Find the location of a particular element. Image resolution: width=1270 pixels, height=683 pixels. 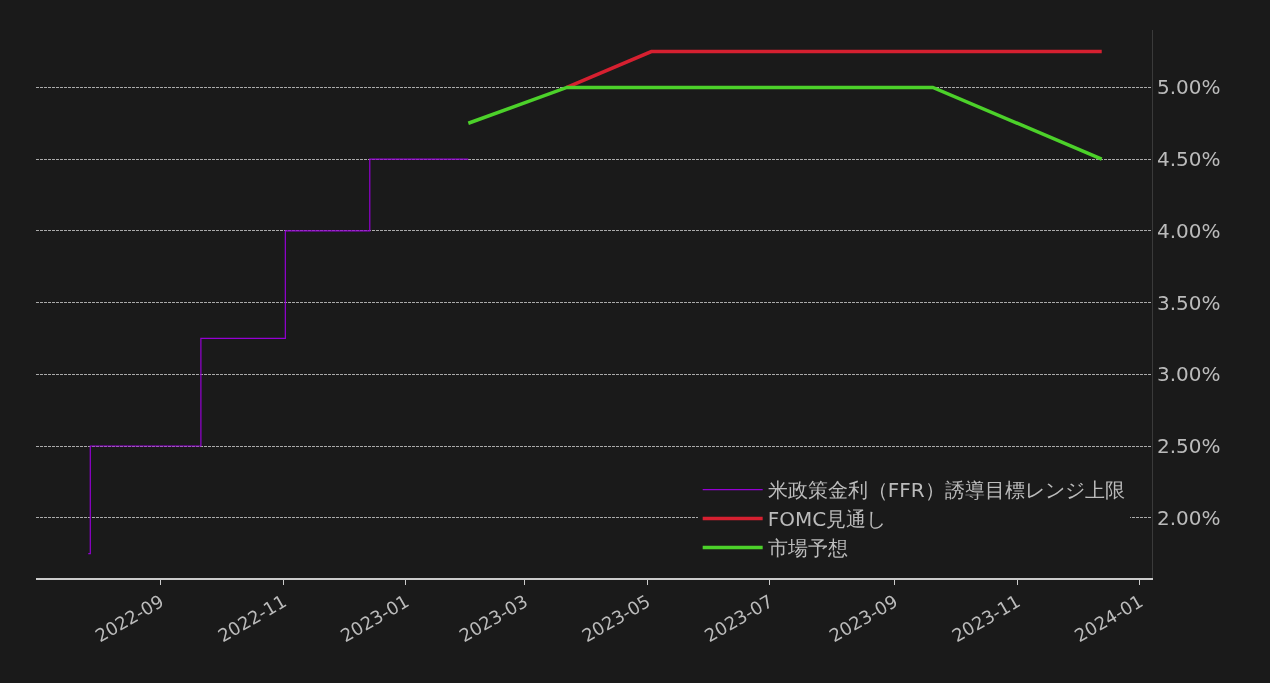

y-tick-label: 4.50% is located at coordinates (1189, 159).